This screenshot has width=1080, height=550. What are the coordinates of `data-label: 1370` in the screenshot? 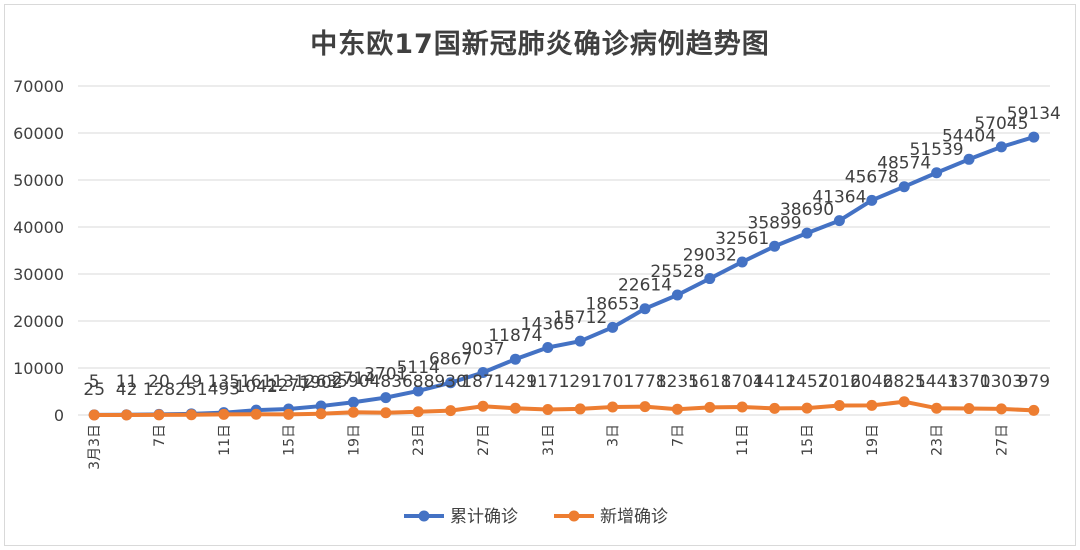 It's located at (968, 382).